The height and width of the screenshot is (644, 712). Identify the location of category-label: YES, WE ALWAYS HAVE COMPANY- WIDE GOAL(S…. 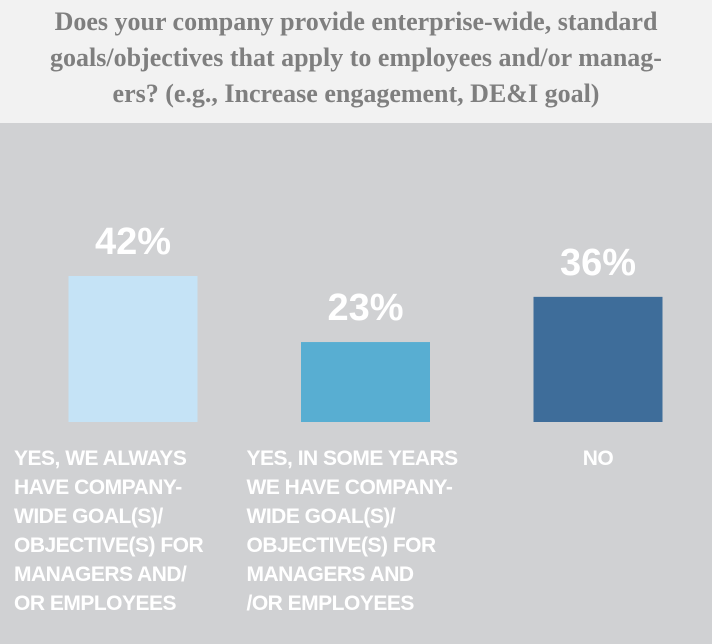
(109, 531).